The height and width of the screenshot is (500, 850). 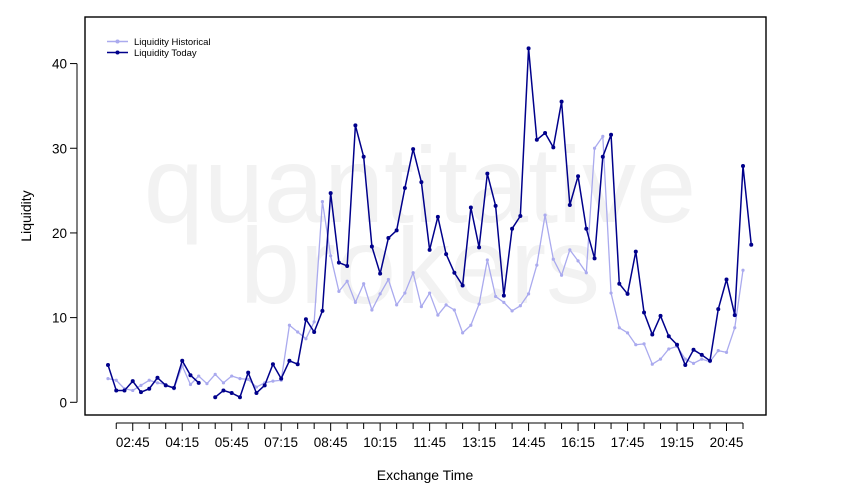 I want to click on y-tick-label: 0, so click(x=63, y=402).